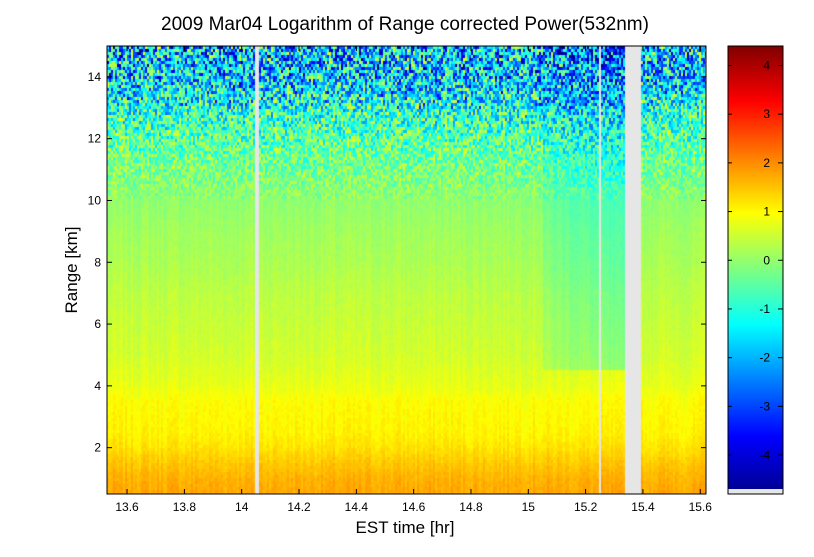 This screenshot has height=557, width=814. I want to click on colorbar-ticks: -4 -3 -2 -1 0 1 2 3 4, so click(755, 260).